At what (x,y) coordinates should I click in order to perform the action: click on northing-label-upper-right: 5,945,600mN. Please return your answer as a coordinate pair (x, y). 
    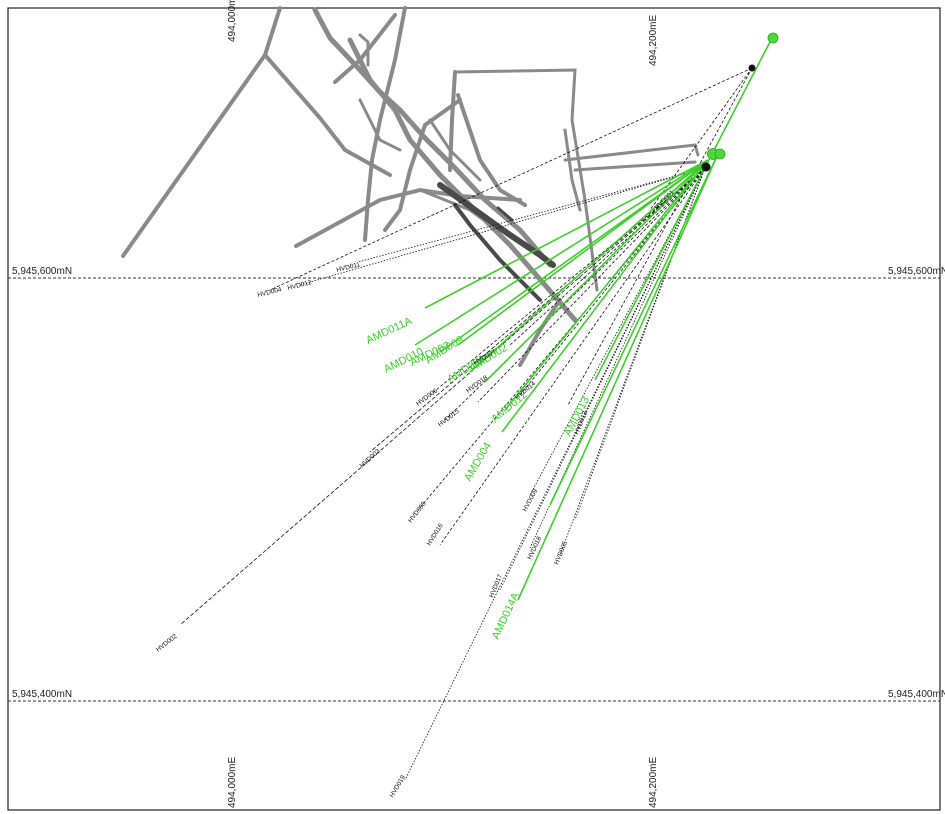
    Looking at the image, I should click on (916, 271).